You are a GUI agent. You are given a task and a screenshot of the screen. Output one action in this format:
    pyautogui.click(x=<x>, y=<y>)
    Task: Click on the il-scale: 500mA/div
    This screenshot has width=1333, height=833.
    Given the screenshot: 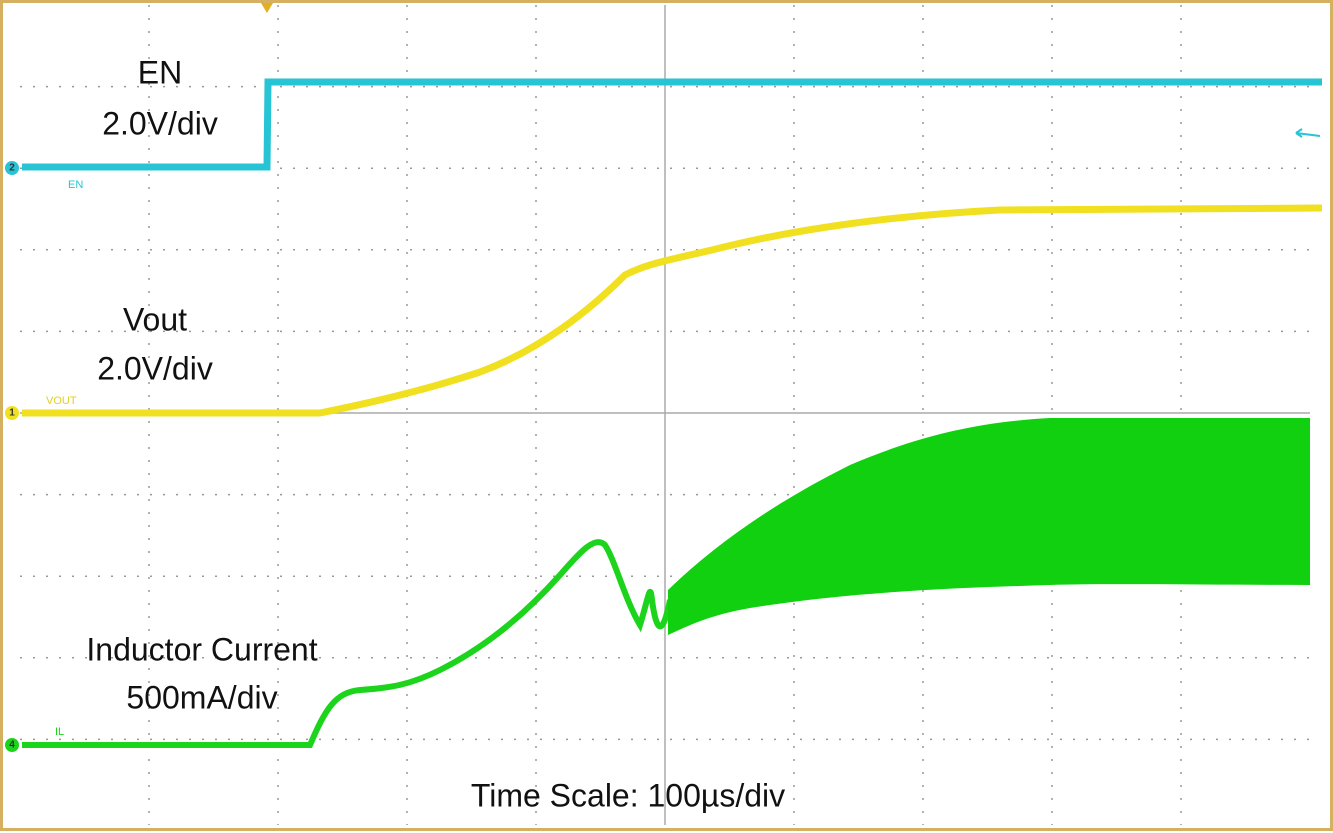 What is the action you would take?
    pyautogui.click(x=201, y=697)
    